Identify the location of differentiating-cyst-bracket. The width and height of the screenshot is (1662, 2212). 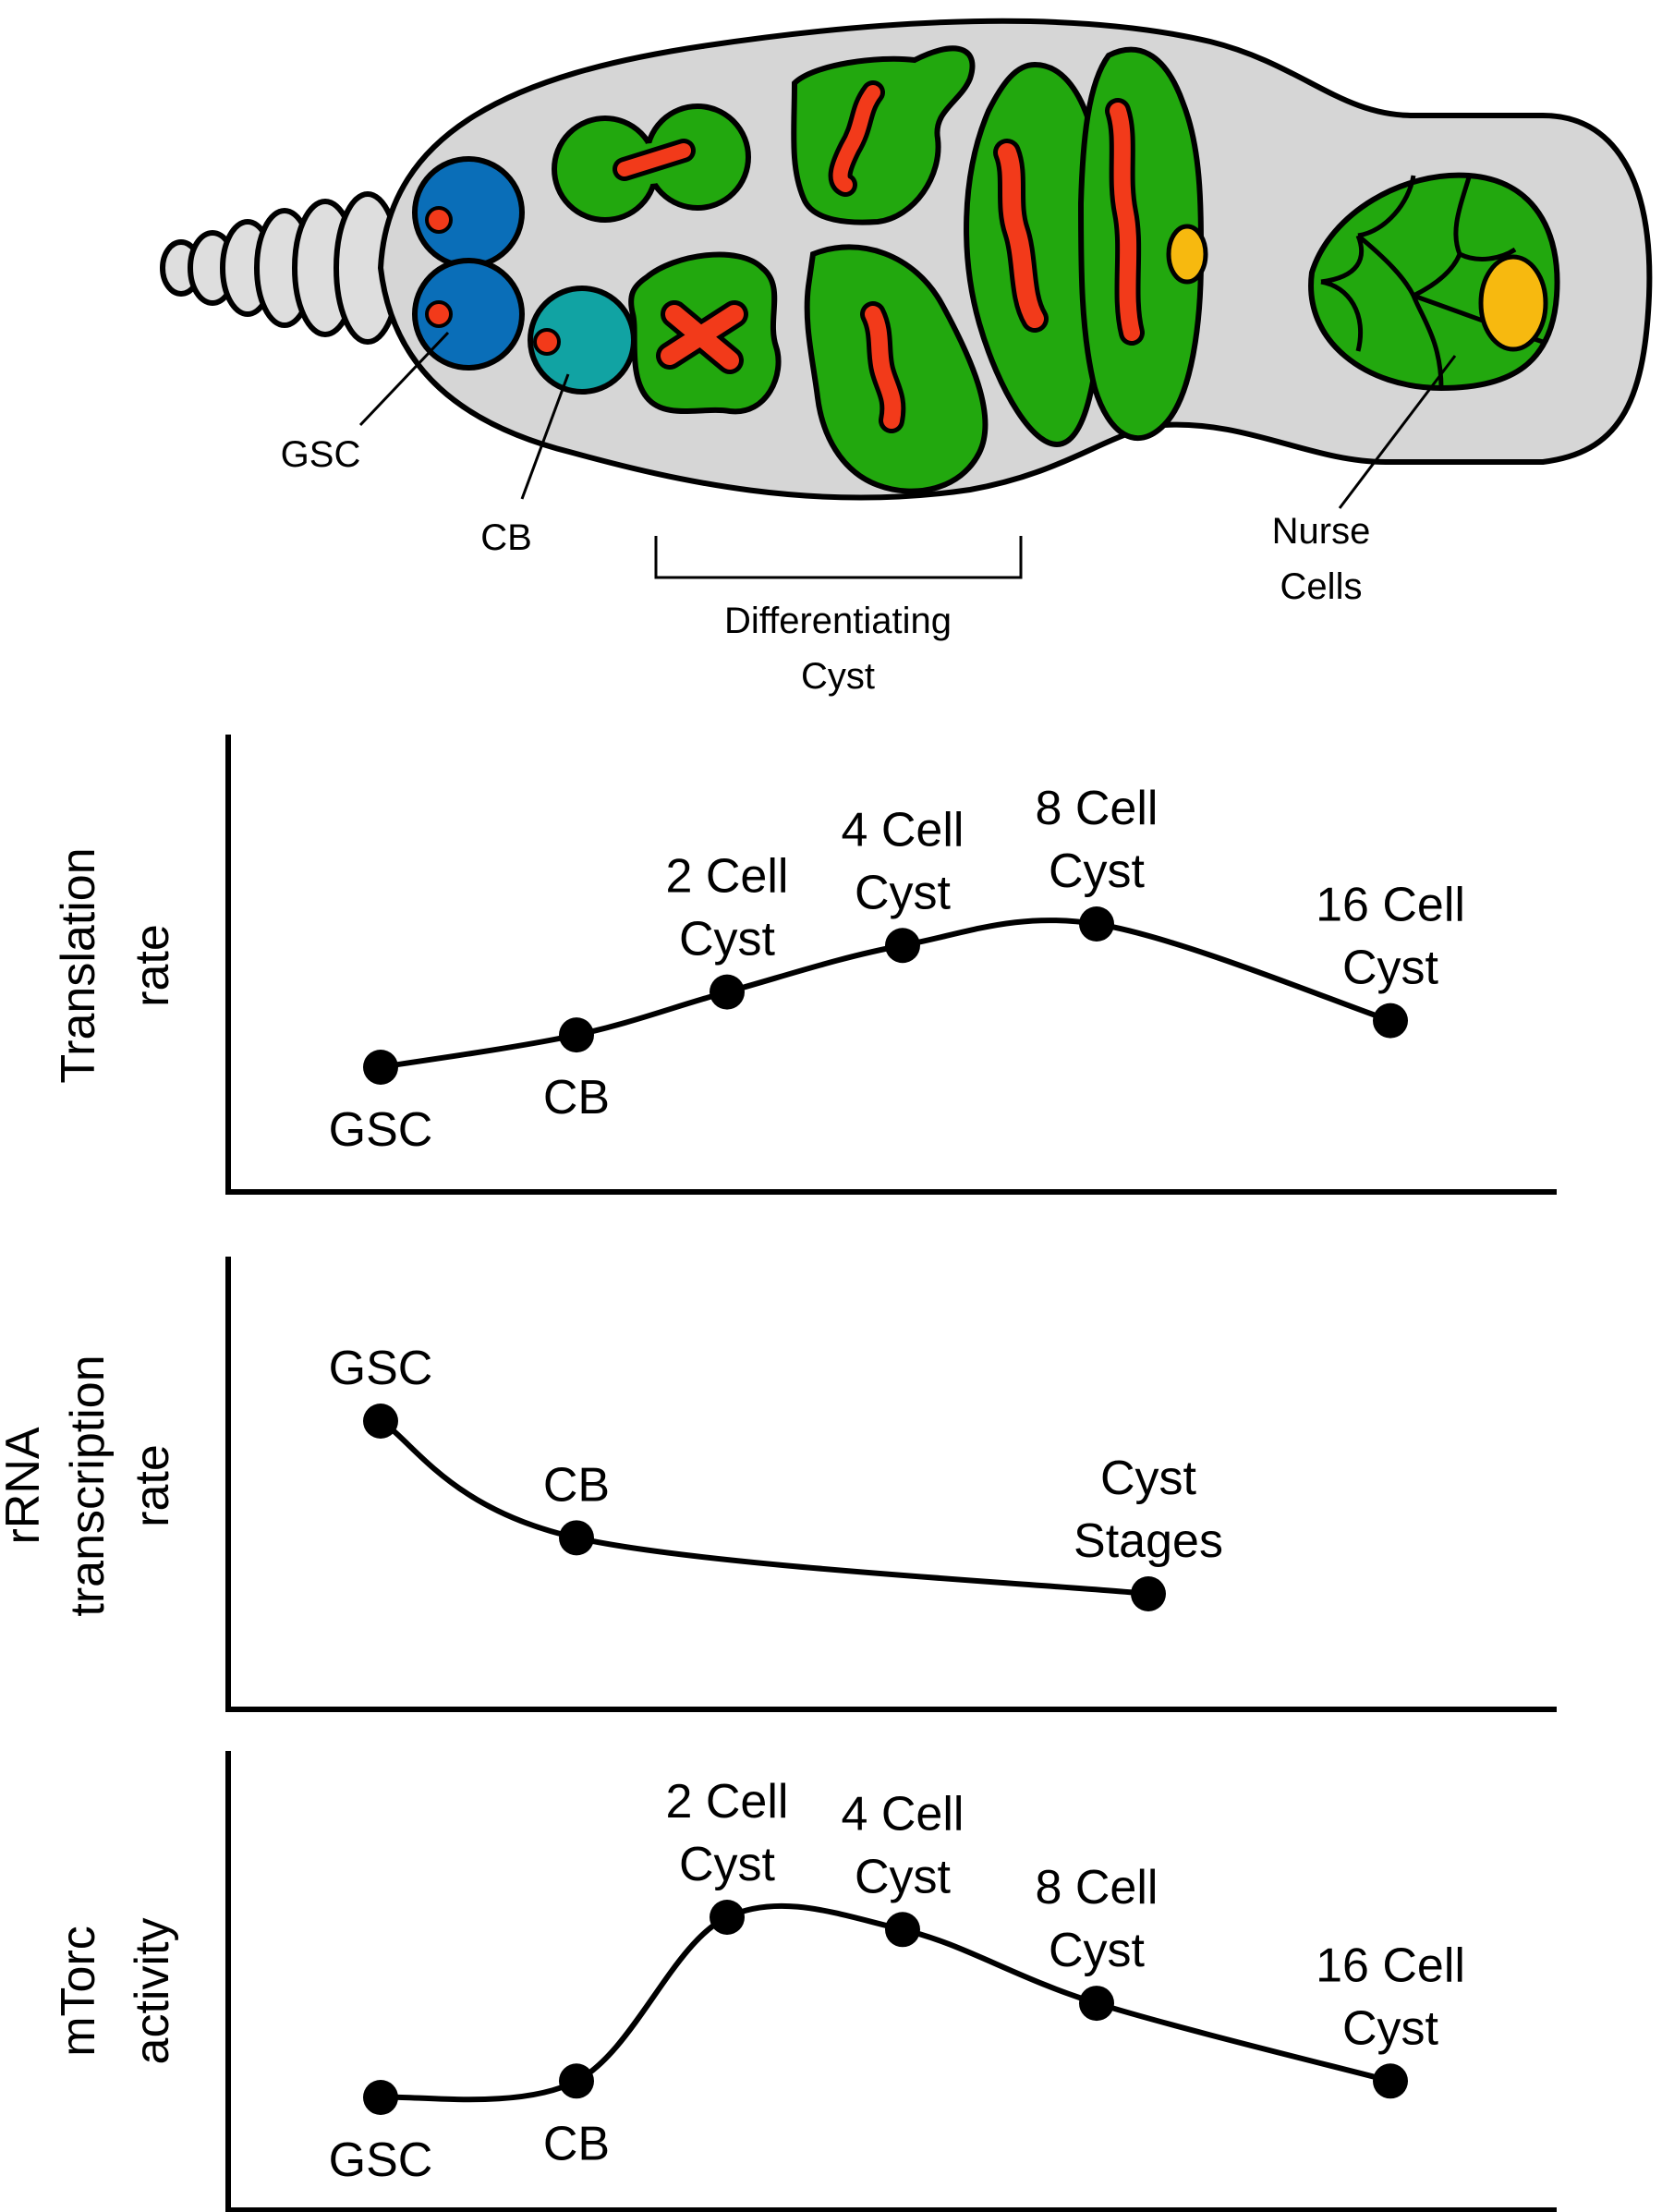
(838, 557).